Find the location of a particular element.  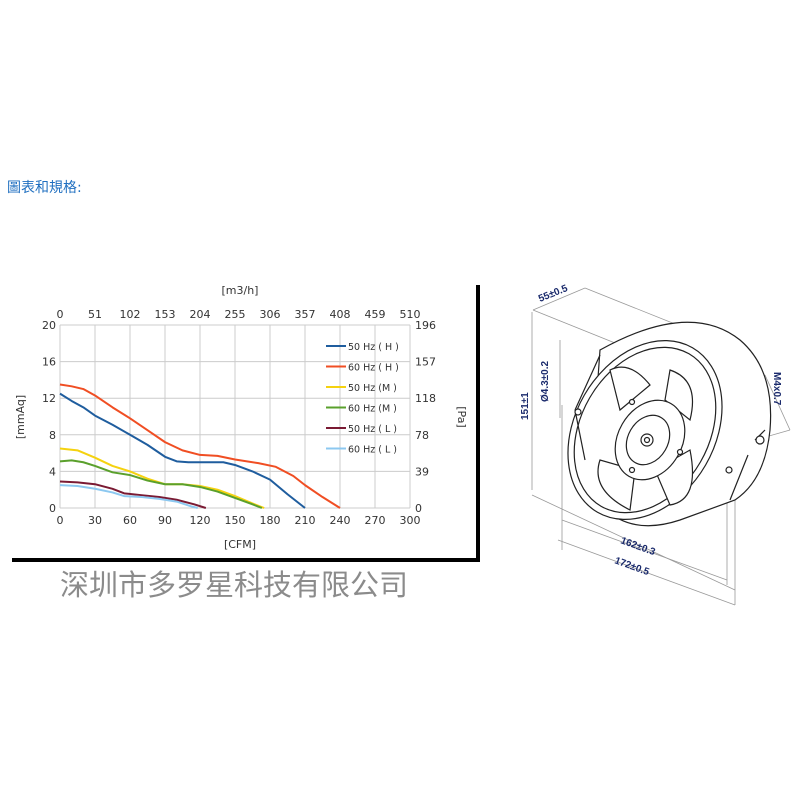

chart-series is located at coordinates (200, 446).